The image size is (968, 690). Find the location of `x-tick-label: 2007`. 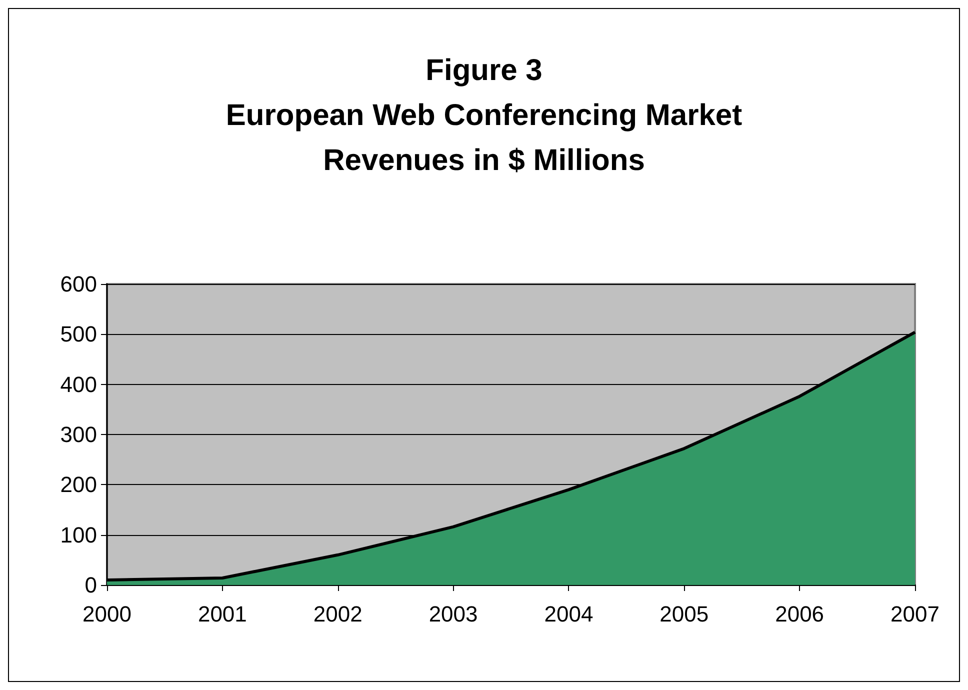

x-tick-label: 2007 is located at coordinates (915, 614).